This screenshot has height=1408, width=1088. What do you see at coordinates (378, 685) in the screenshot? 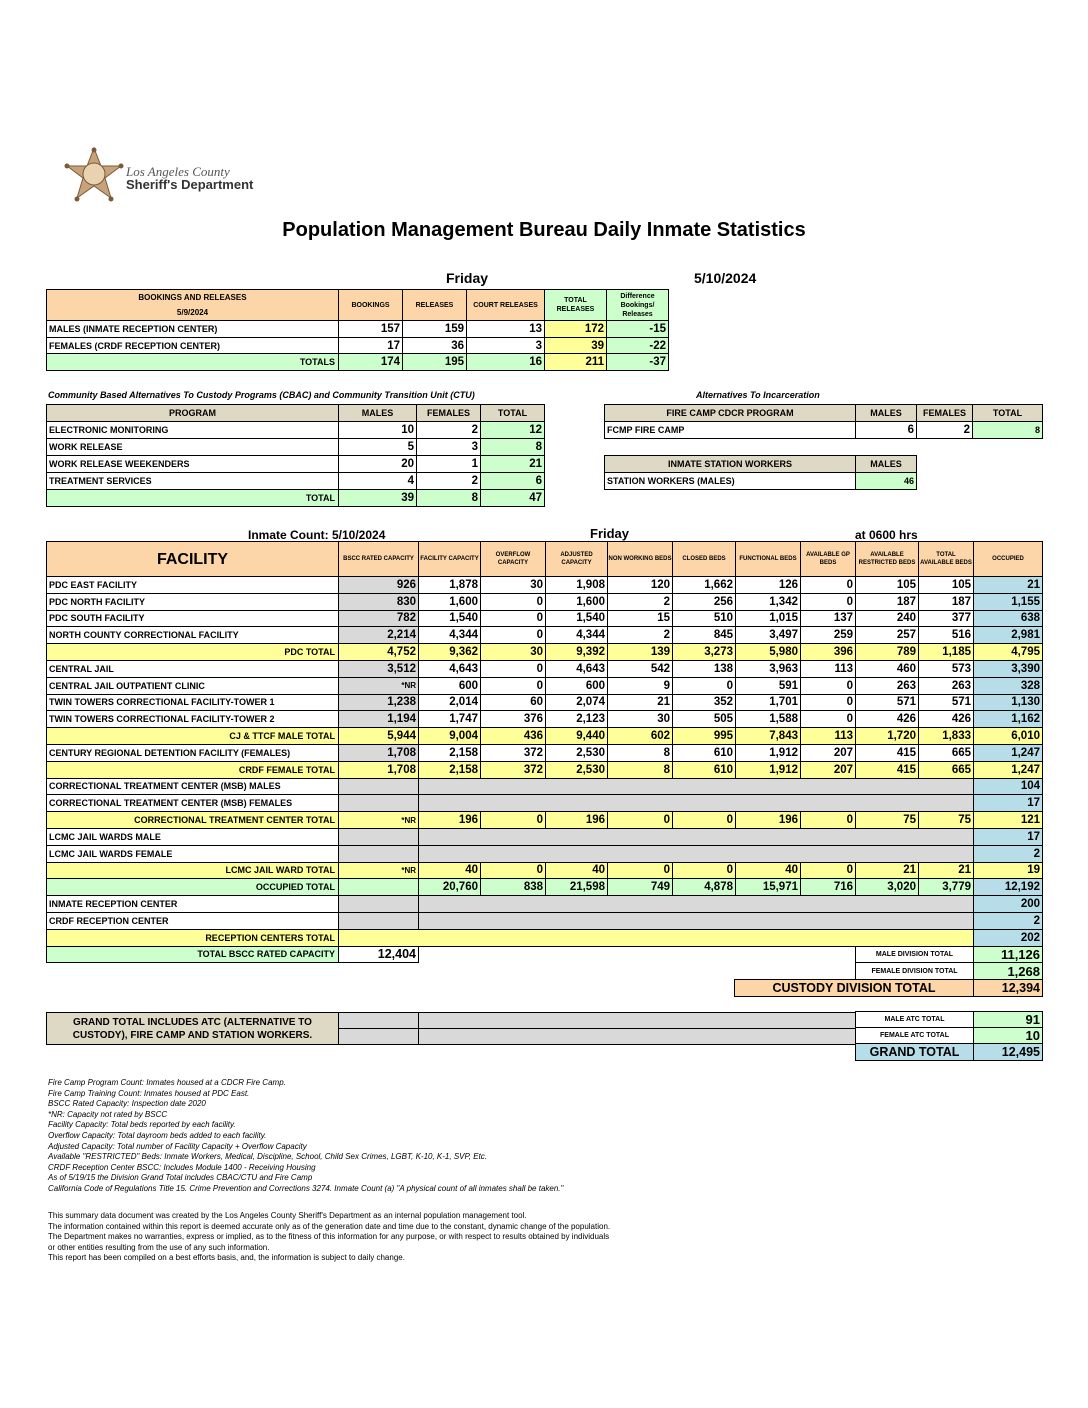
I see `value-cell: *NR` at bounding box center [378, 685].